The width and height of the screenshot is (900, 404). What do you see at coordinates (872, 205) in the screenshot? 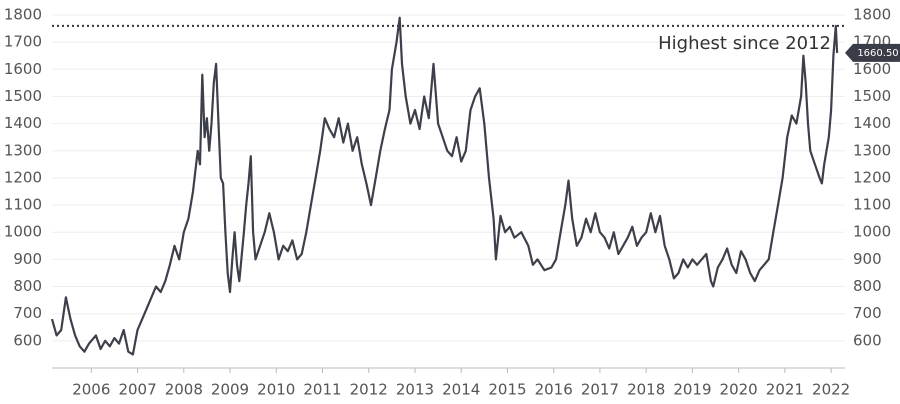
I see `y2-tick-label: 1100` at bounding box center [872, 205].